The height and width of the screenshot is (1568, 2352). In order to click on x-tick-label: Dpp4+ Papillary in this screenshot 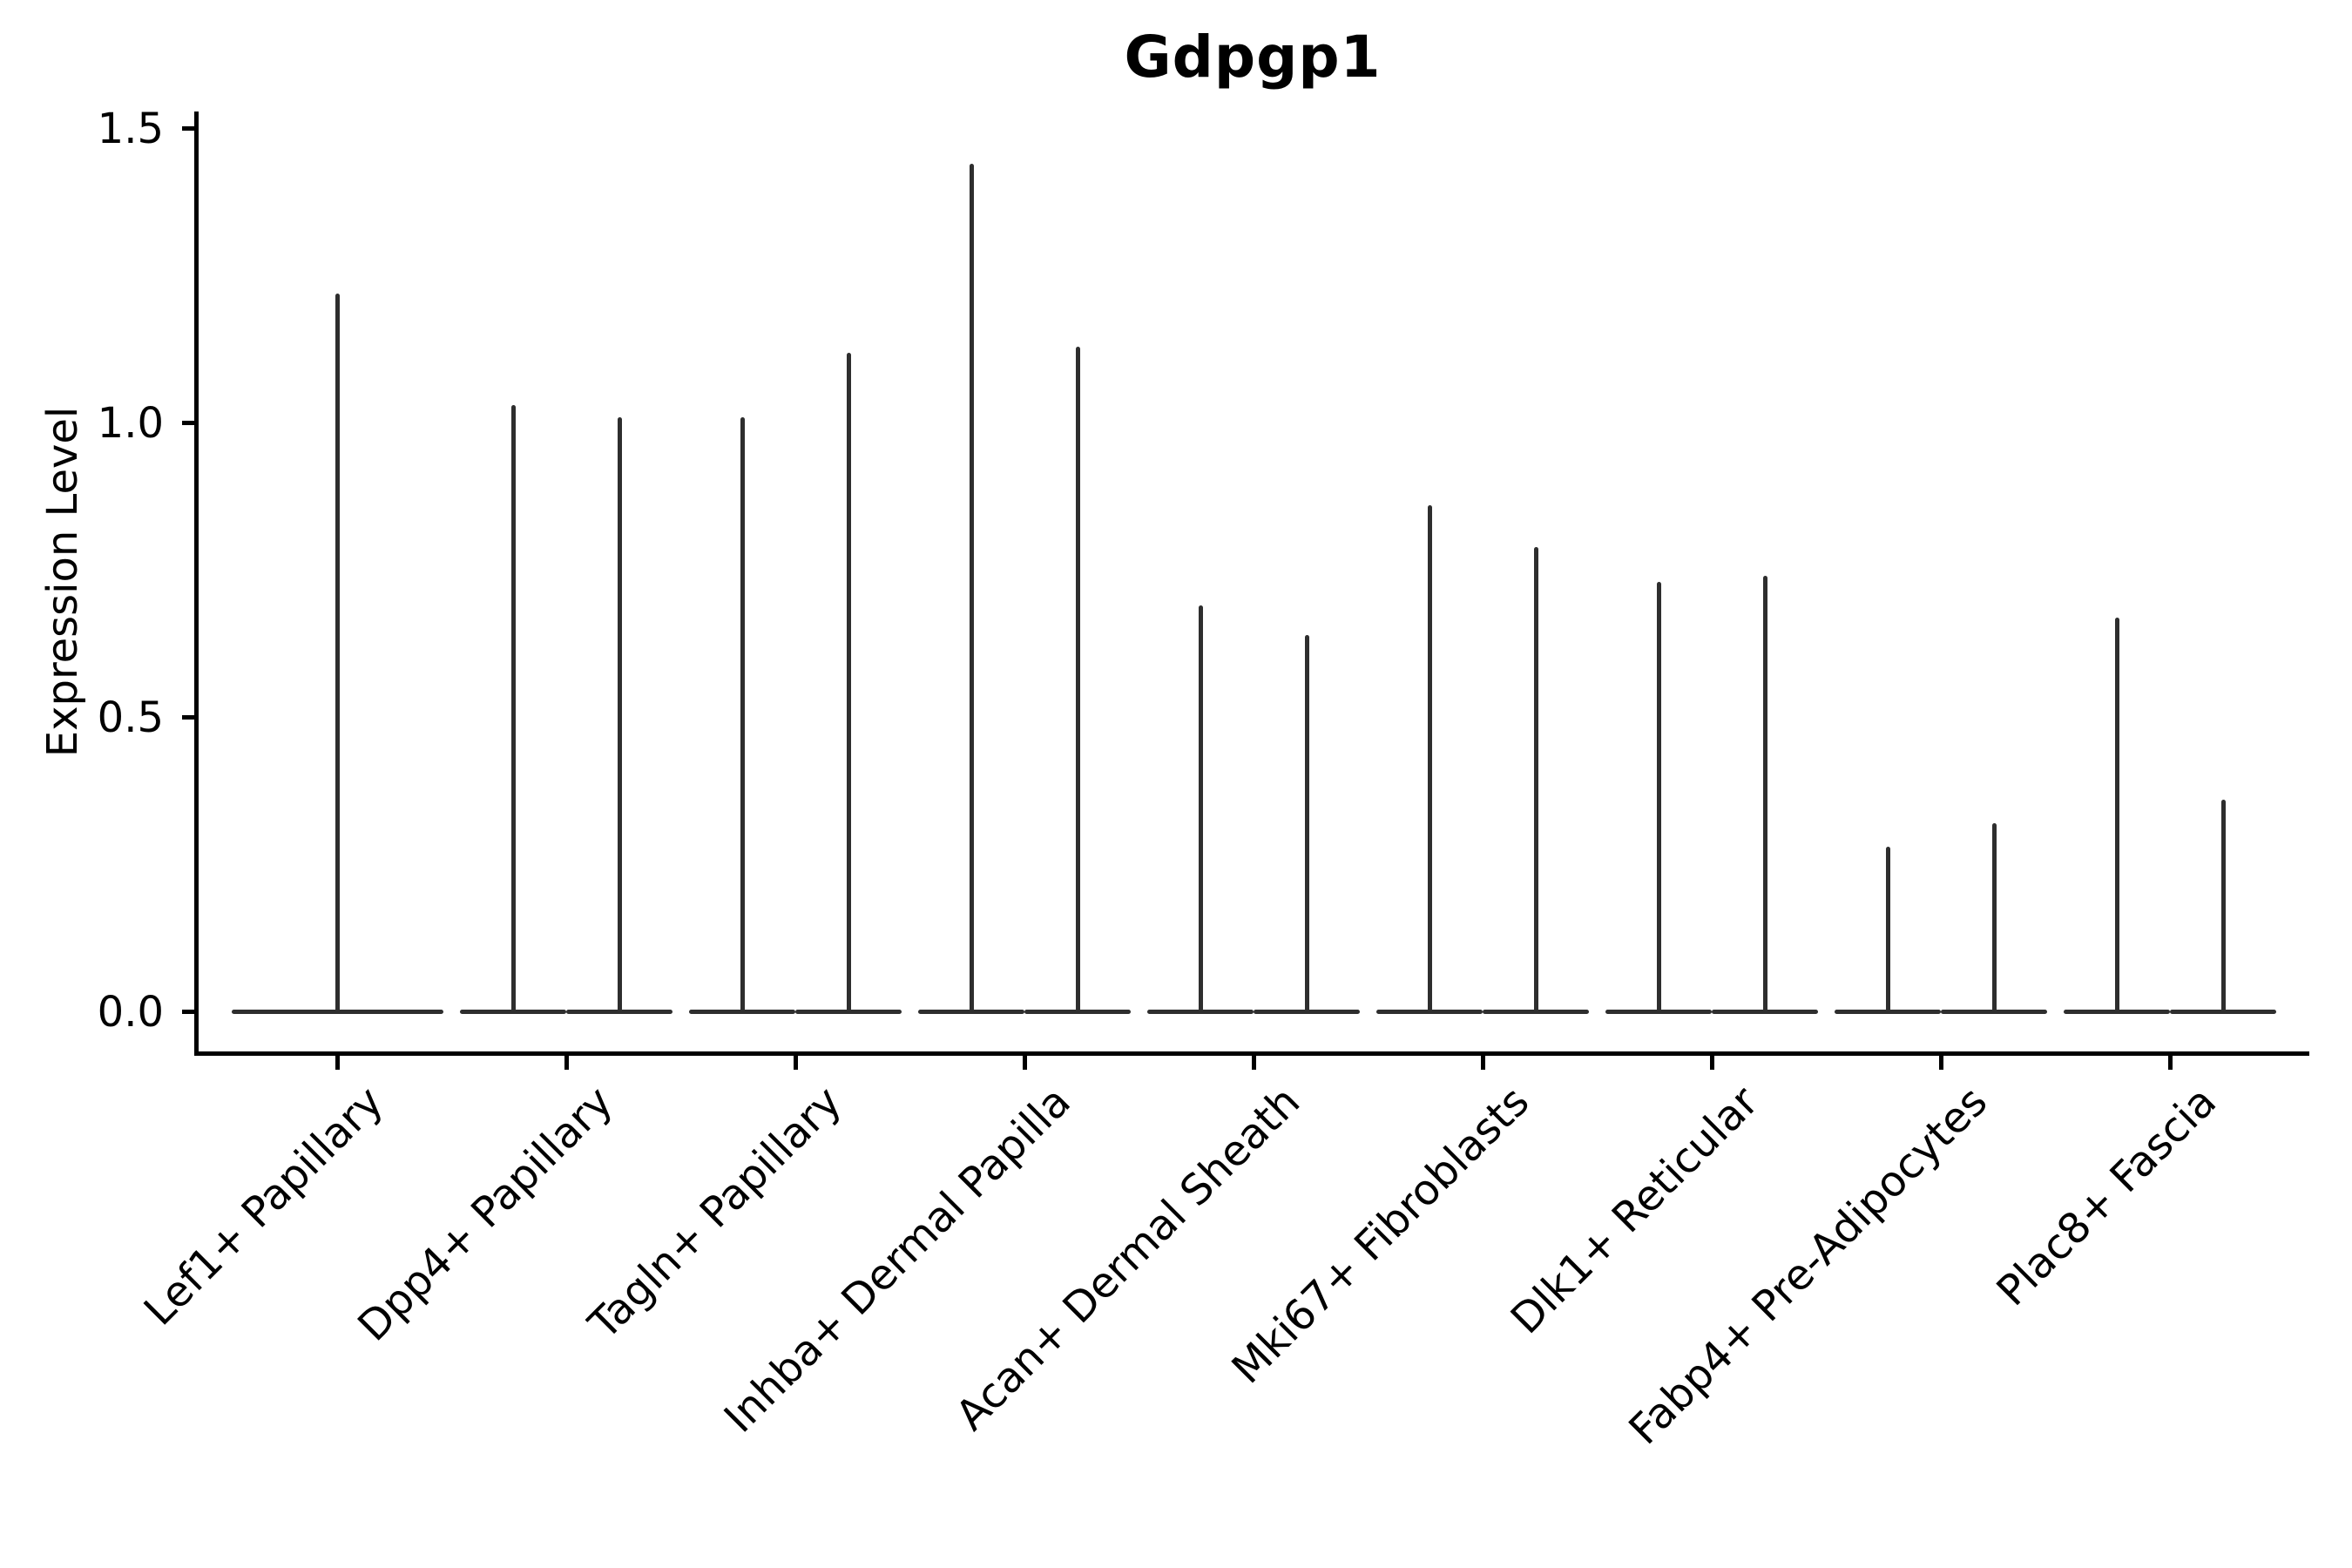, I will do `click(485, 1214)`.